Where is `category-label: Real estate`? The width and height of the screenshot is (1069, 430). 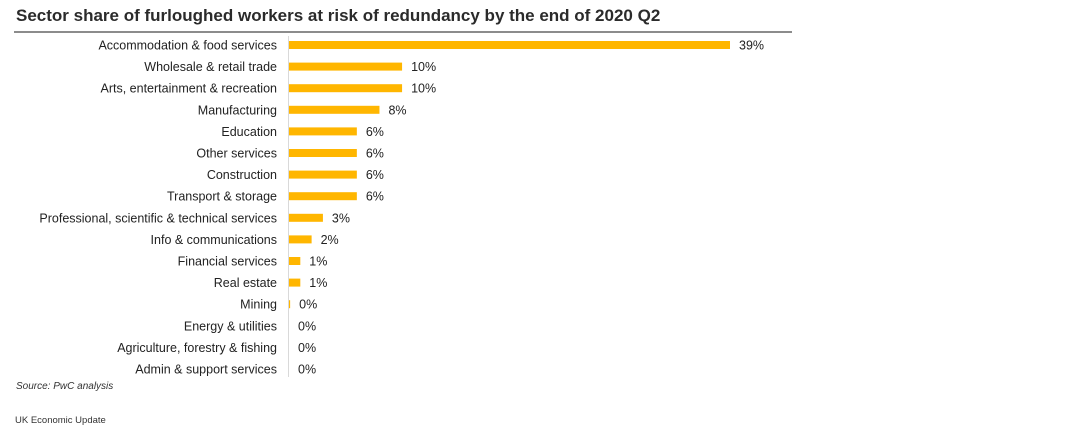
category-label: Real estate is located at coordinates (245, 283).